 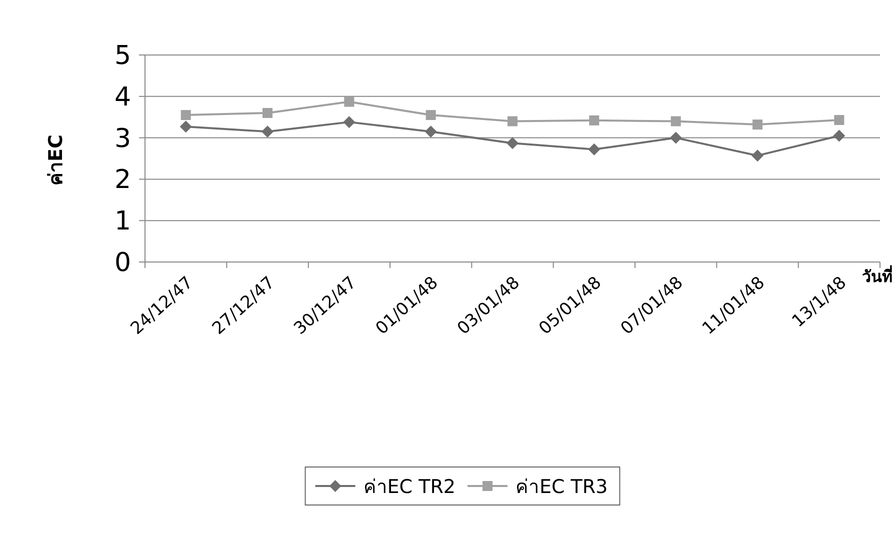 What do you see at coordinates (122, 139) in the screenshot?
I see `y-tick-label: 3` at bounding box center [122, 139].